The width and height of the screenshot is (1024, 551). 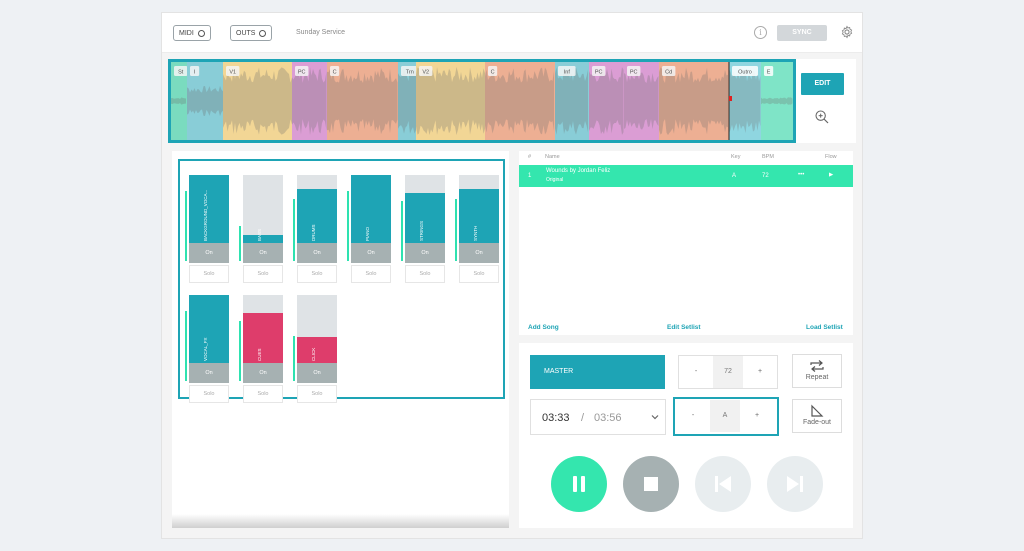 What do you see at coordinates (817, 371) in the screenshot?
I see `repeat-button: Repeat` at bounding box center [817, 371].